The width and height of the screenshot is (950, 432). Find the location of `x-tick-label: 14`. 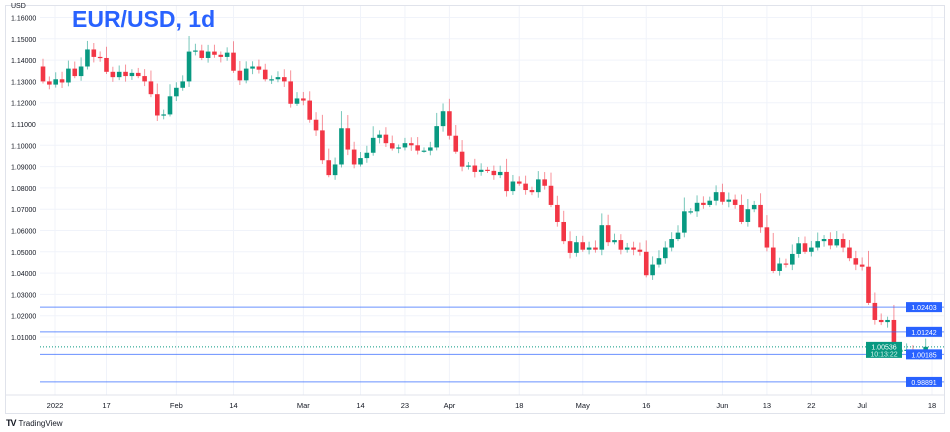

x-tick-label: 14 is located at coordinates (233, 405).